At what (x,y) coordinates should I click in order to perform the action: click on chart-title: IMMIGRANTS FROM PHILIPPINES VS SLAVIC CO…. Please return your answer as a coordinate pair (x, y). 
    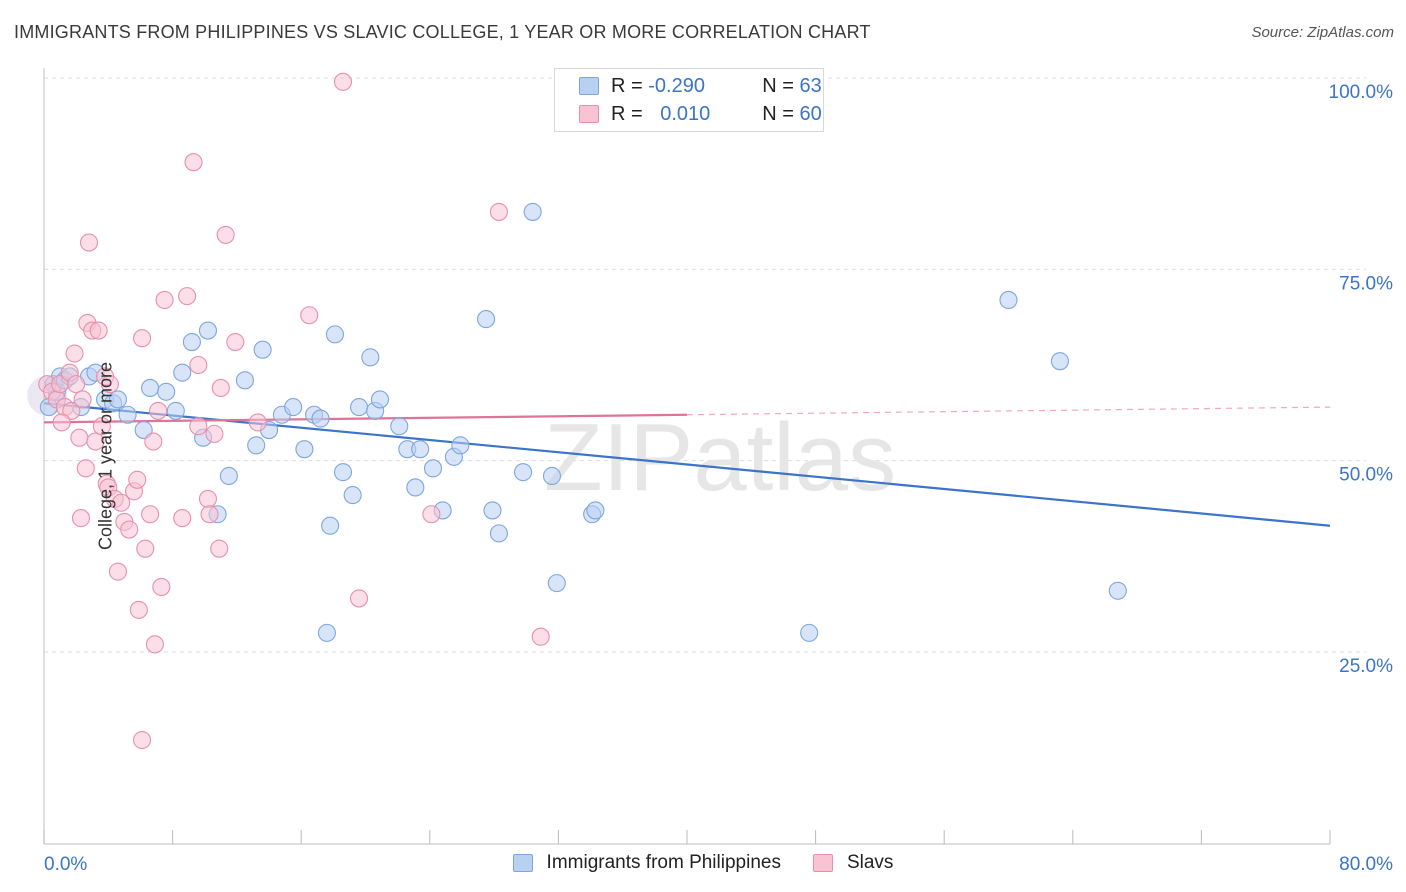
    Looking at the image, I should click on (442, 32).